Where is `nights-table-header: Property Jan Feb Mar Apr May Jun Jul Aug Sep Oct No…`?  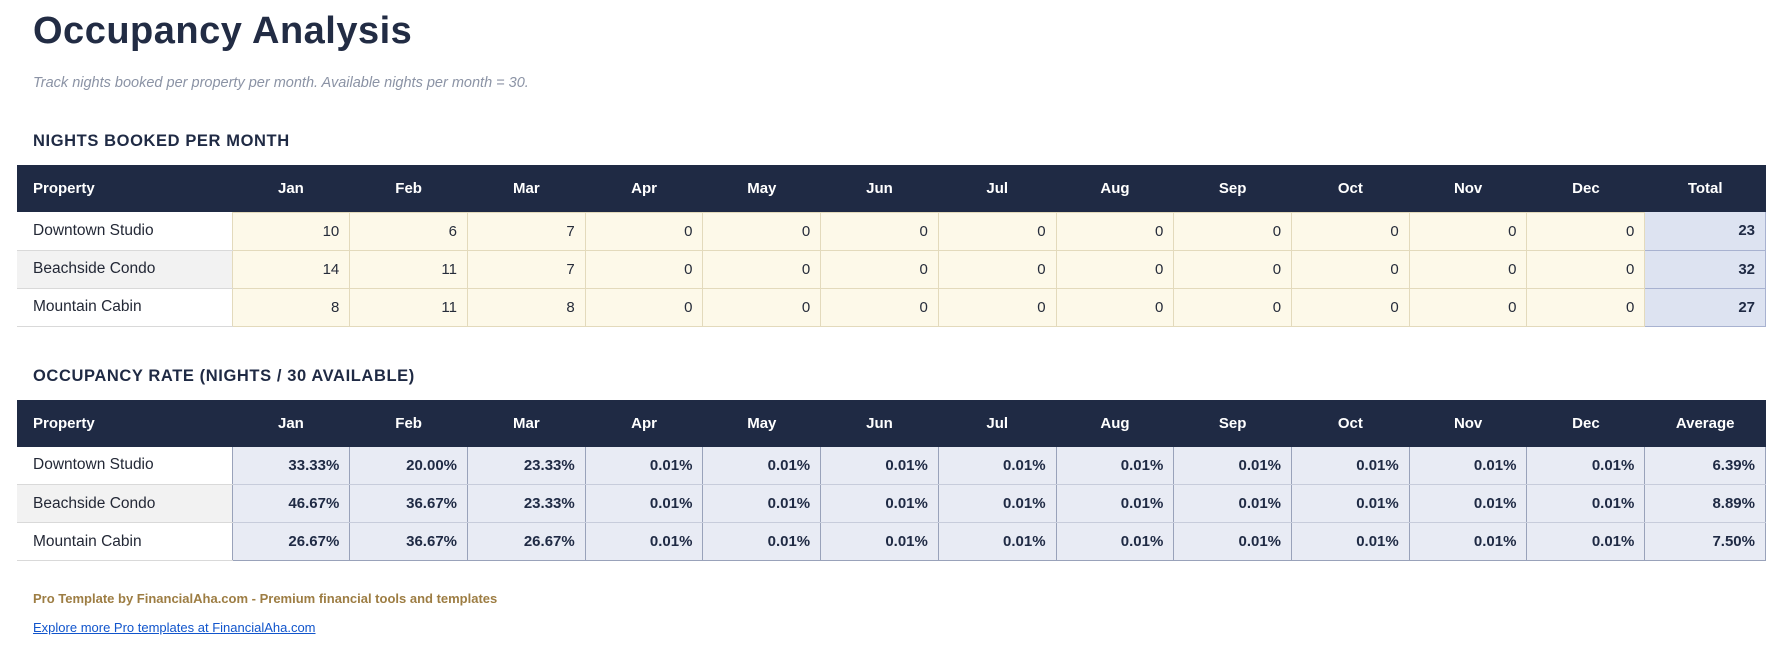 nights-table-header: Property Jan Feb Mar Apr May Jun Jul Aug Sep Oct No… is located at coordinates (891, 188).